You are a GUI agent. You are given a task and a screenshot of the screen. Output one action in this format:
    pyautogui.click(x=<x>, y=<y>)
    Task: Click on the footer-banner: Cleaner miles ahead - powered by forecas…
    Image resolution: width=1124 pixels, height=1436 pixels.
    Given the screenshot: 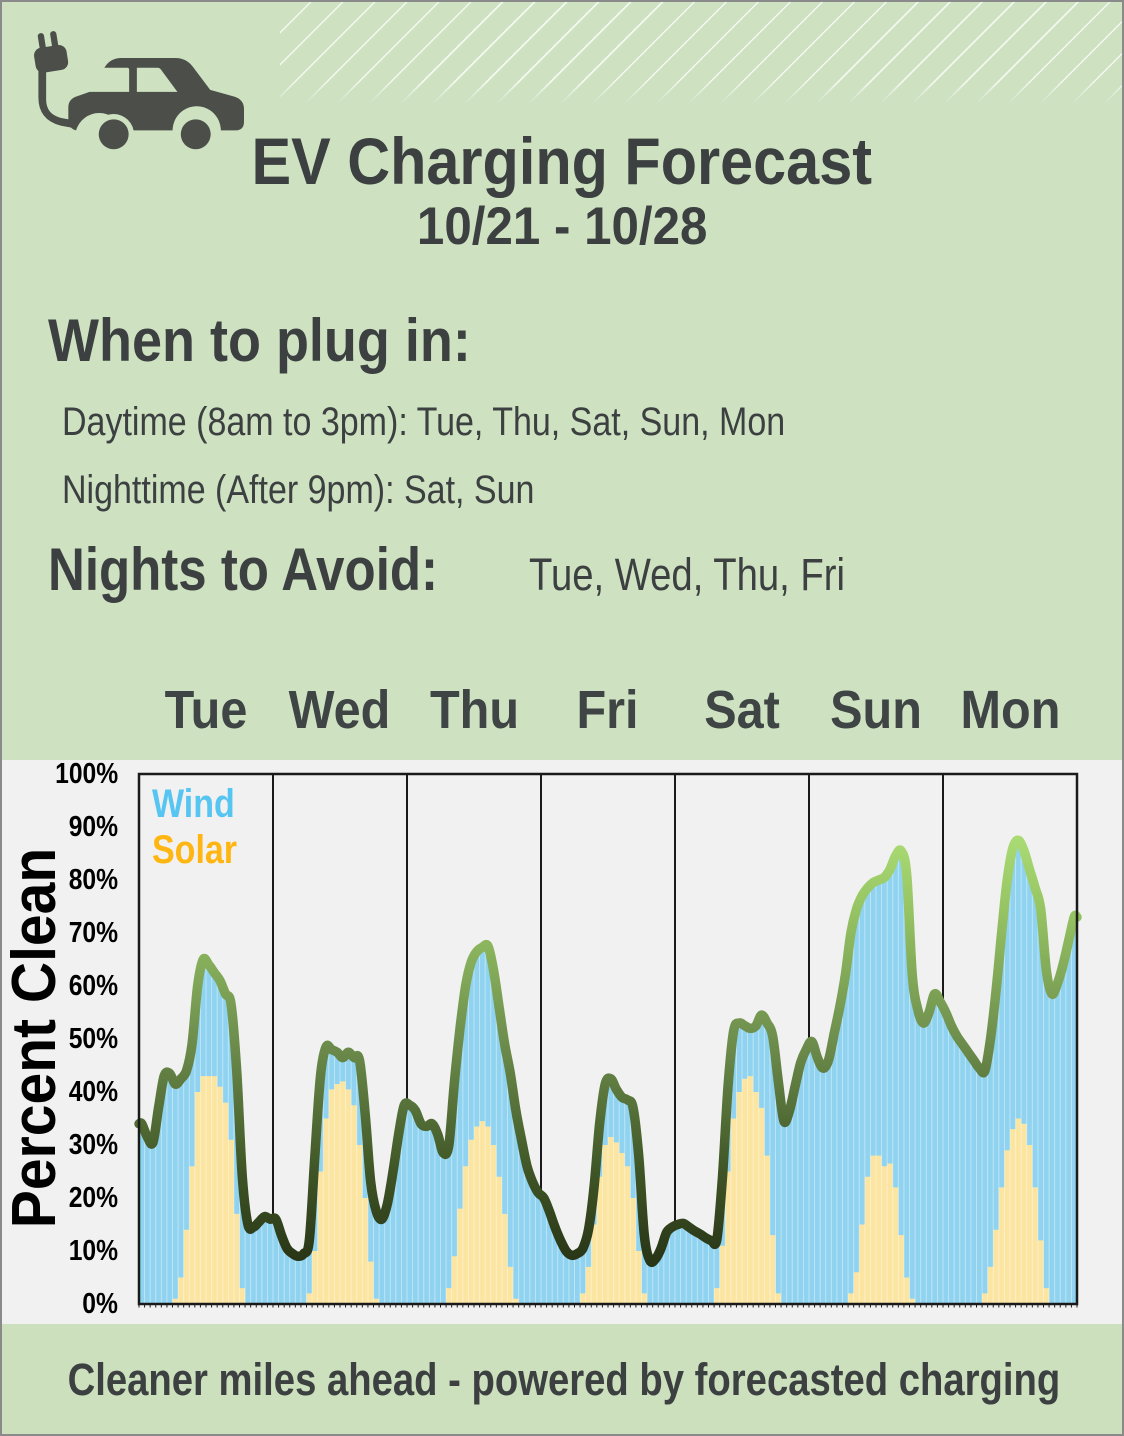 What is the action you would take?
    pyautogui.click(x=562, y=1379)
    